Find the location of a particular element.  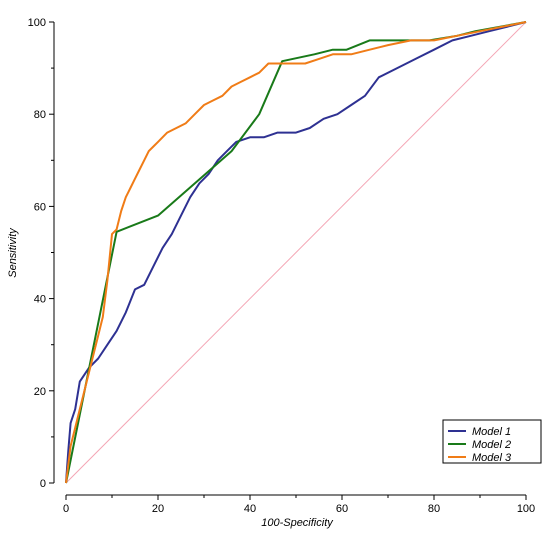

legend-label: Model 1 is located at coordinates (491, 432).